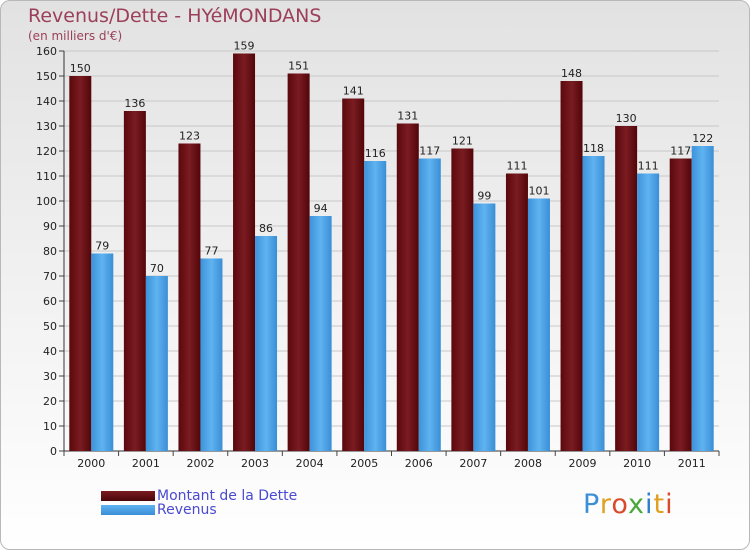  What do you see at coordinates (46, 151) in the screenshot?
I see `y-tick-label: 120` at bounding box center [46, 151].